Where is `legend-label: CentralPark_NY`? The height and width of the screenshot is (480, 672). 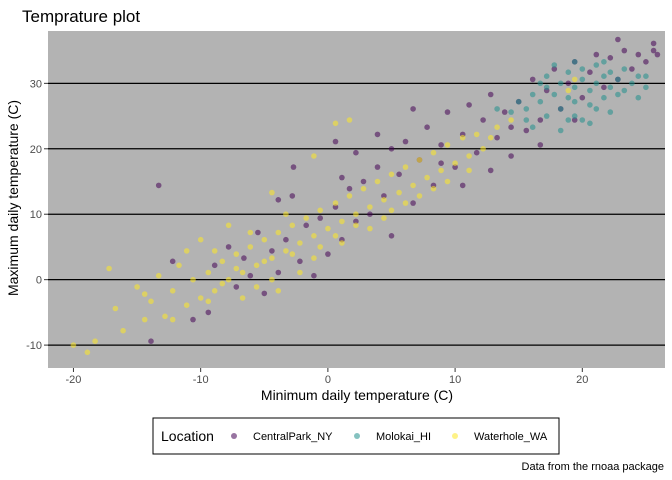 legend-label: CentralPark_NY is located at coordinates (293, 437).